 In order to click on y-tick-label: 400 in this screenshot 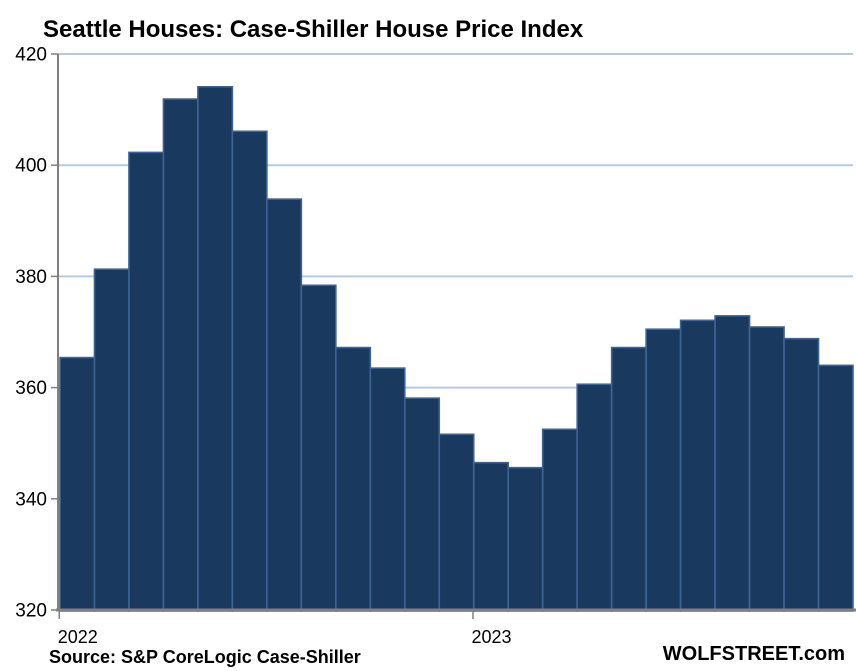, I will do `click(31, 166)`.